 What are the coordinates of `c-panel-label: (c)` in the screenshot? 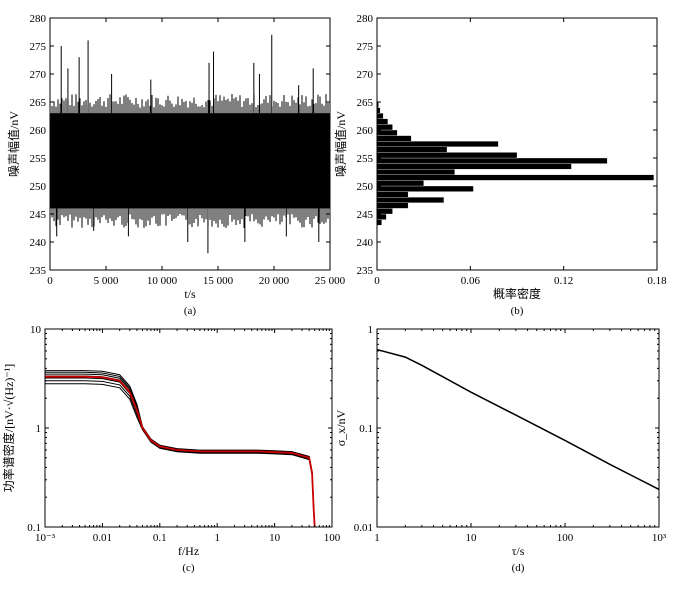 It's located at (188, 568).